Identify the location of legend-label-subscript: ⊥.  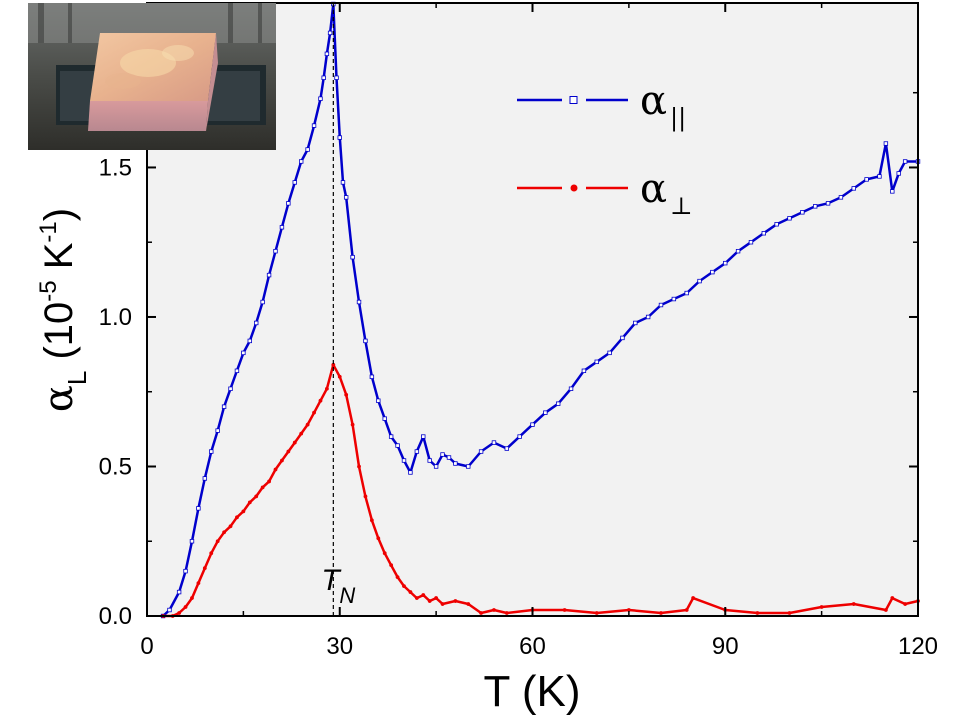
(681, 206).